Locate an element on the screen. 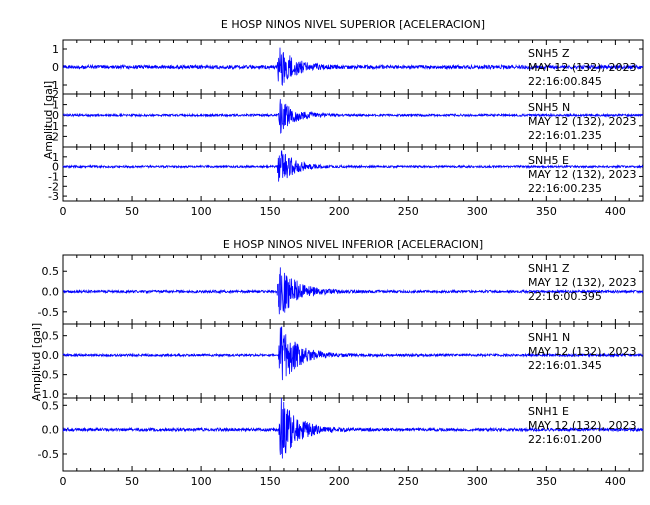  time-label: 22:16:00.395 is located at coordinates (565, 296).